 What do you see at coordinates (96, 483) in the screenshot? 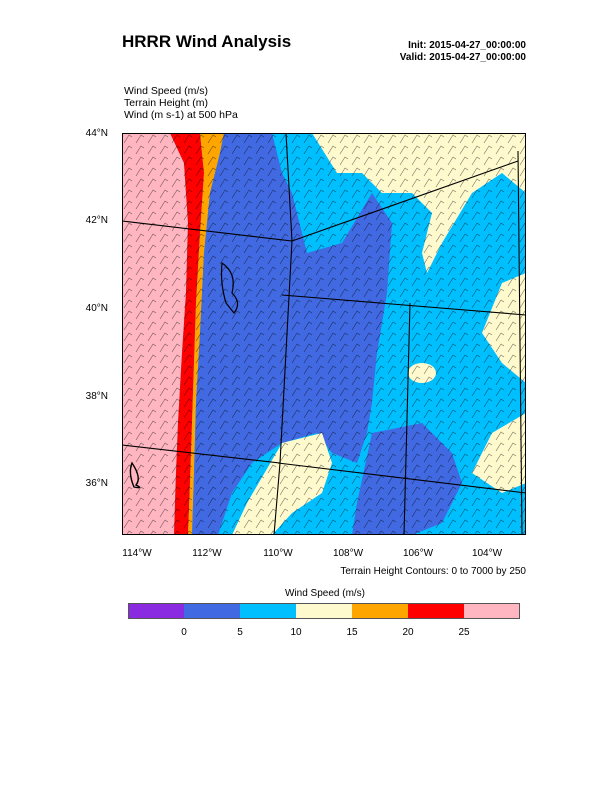
I see `lat-label-36: 36°N` at bounding box center [96, 483].